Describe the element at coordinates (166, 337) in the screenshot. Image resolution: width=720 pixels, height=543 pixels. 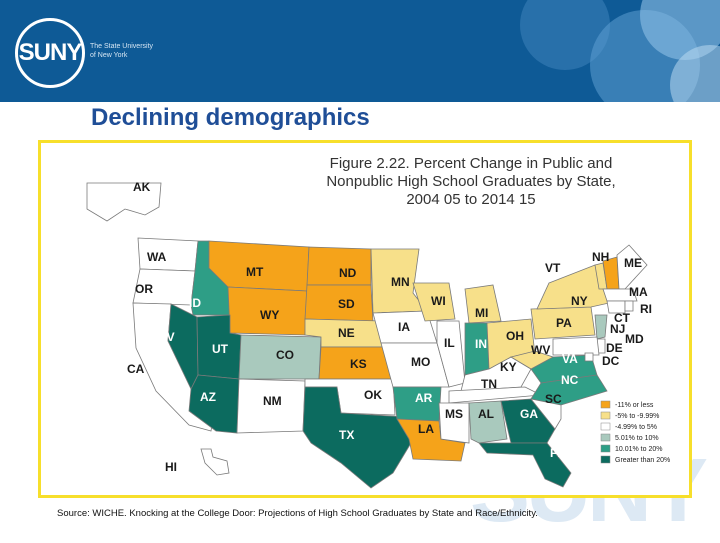
I see `label-nv: NV` at that location.